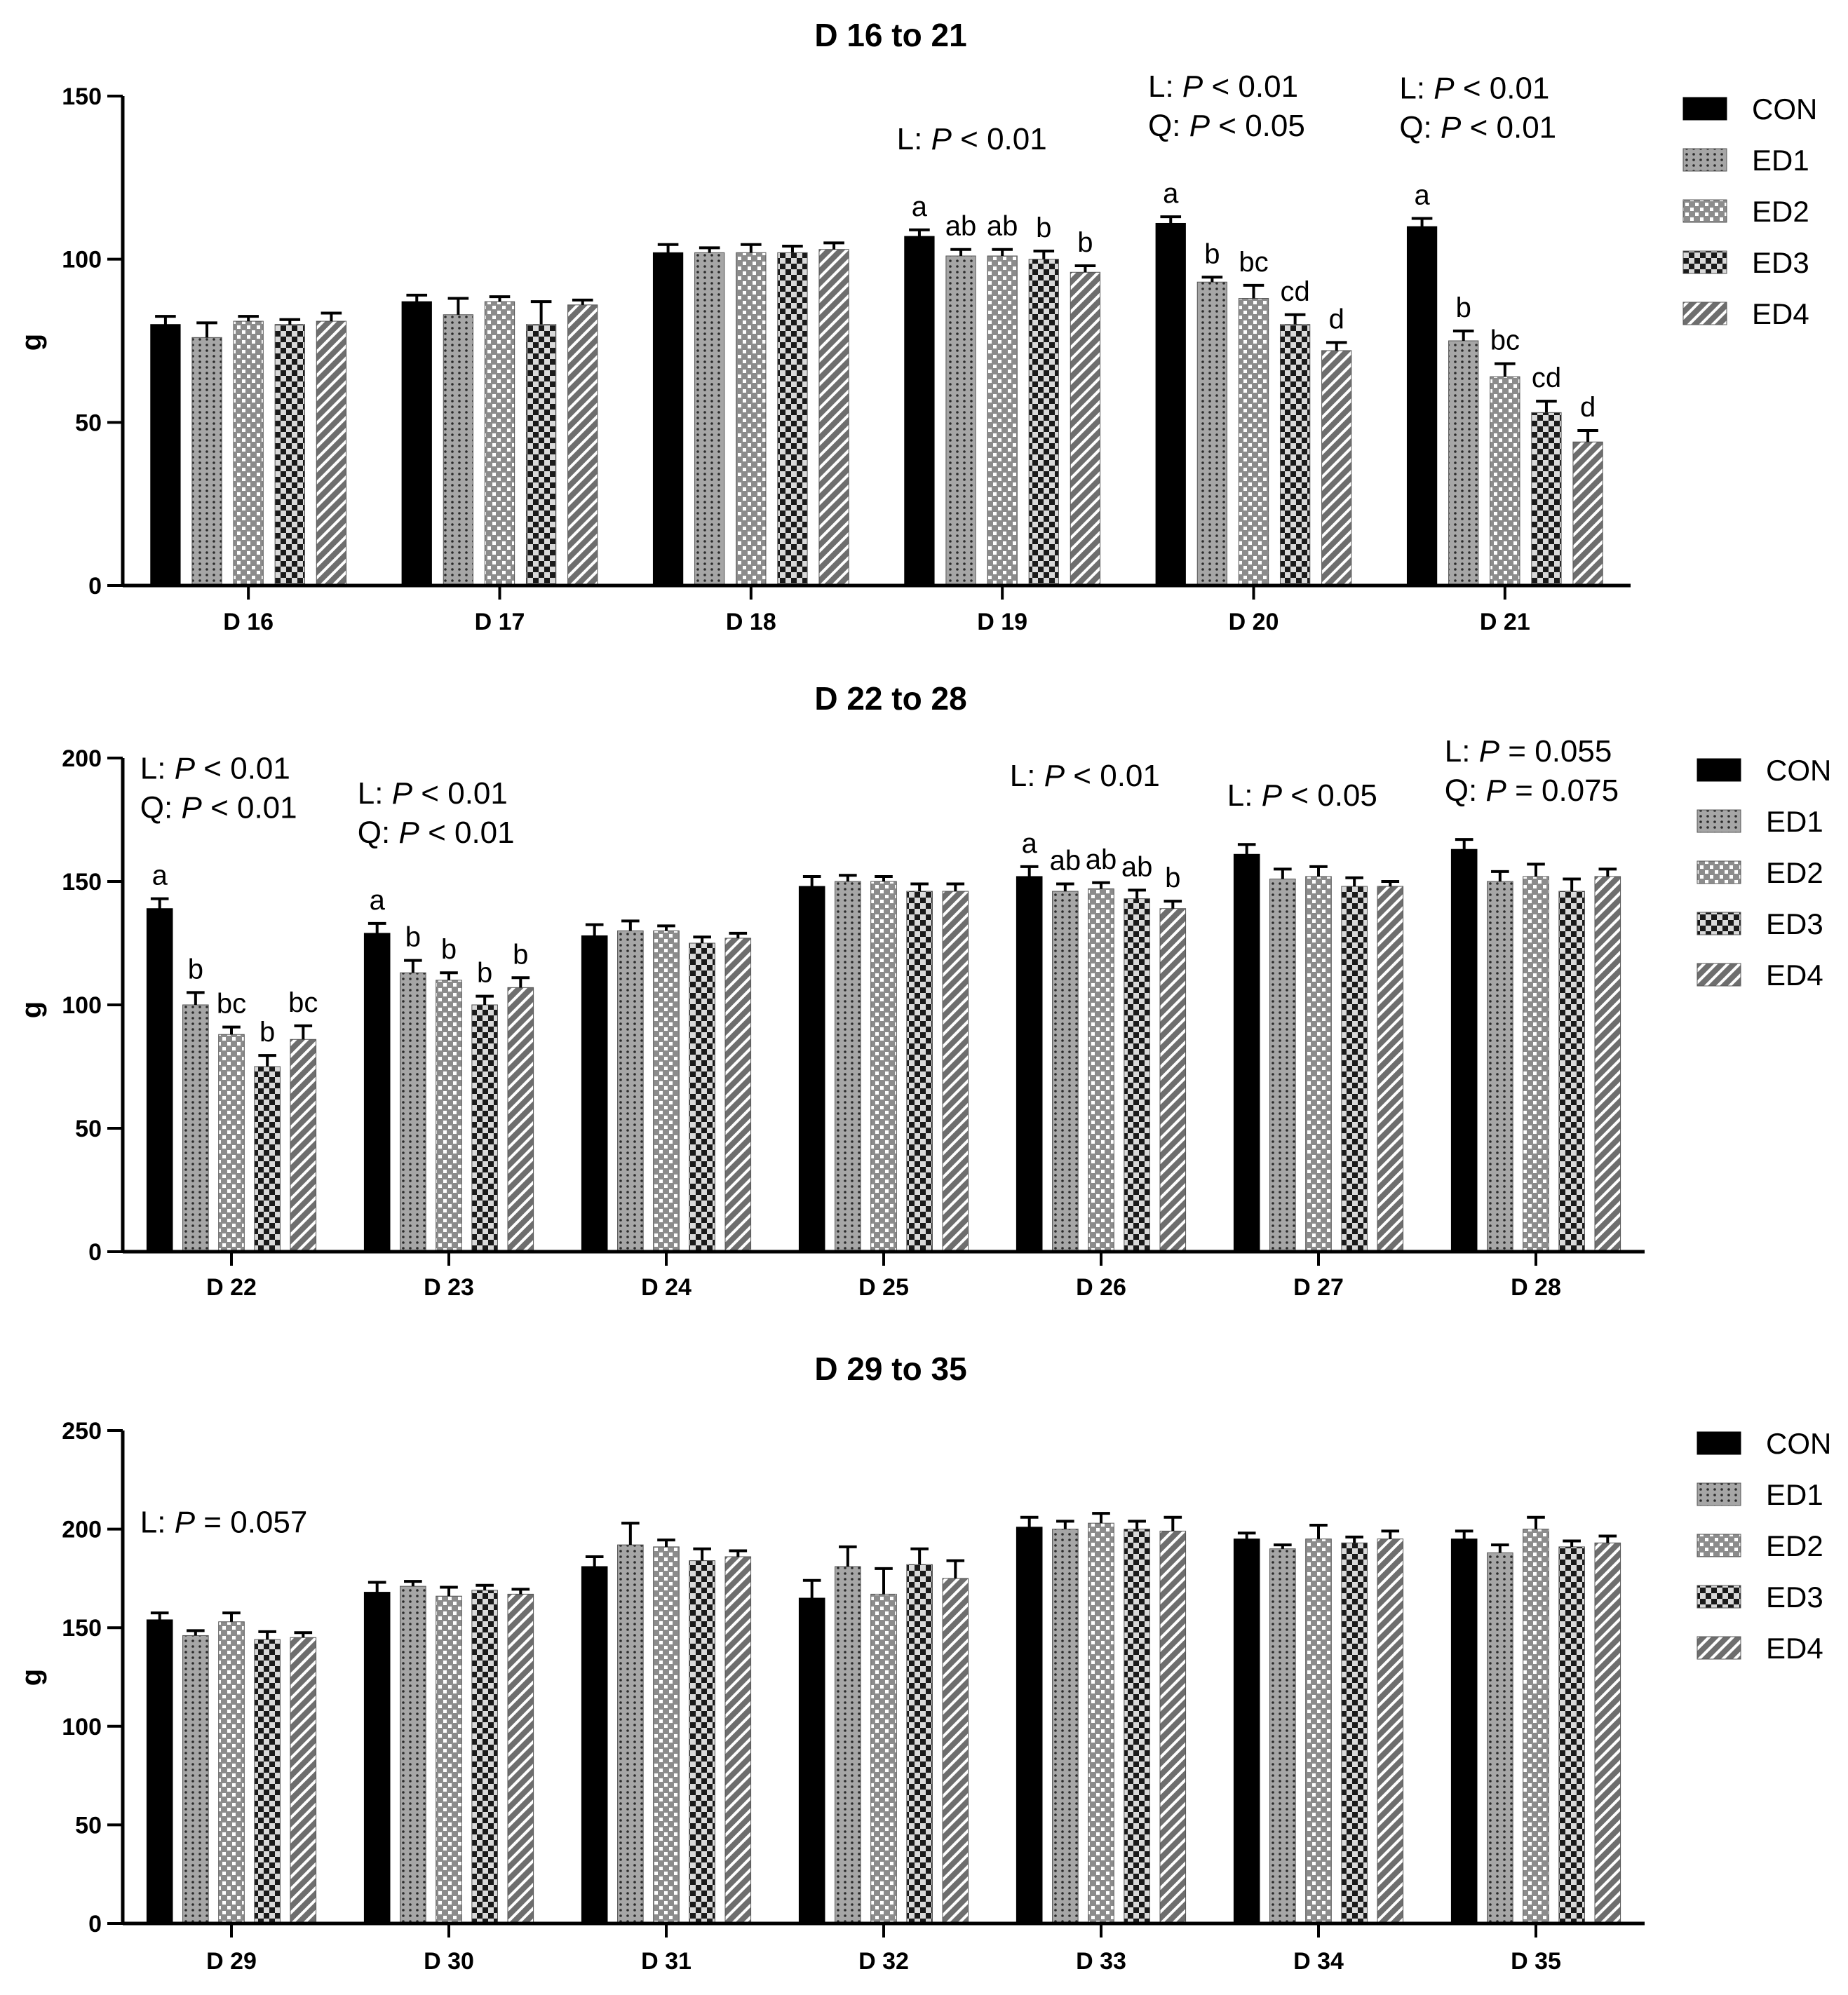  Describe the element at coordinates (666, 1091) in the screenshot. I see `bar-ed2-d24` at that location.